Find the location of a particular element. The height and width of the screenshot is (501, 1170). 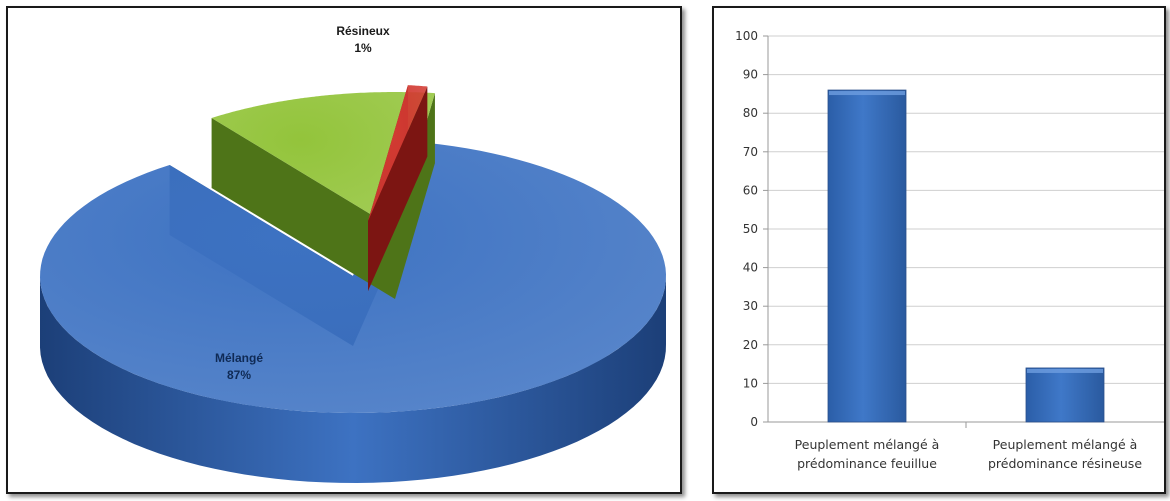

pie-label-melange: Mélangé is located at coordinates (239, 358).